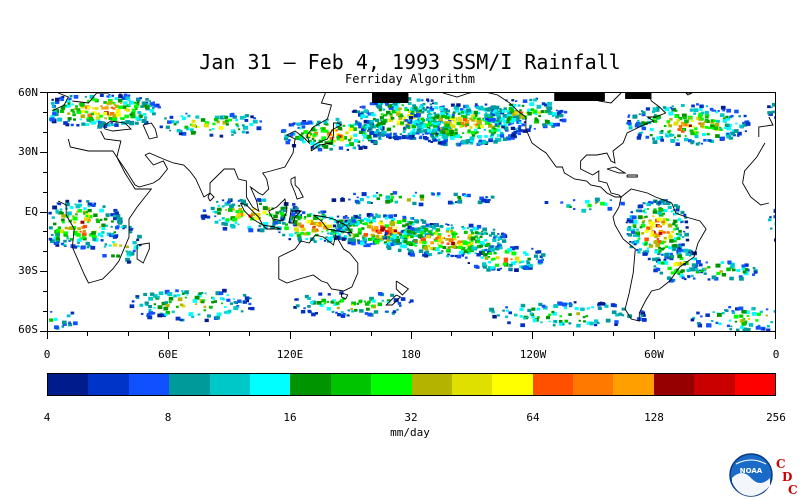 The image size is (800, 500). I want to click on lat-label-60s: 60S, so click(28, 329).